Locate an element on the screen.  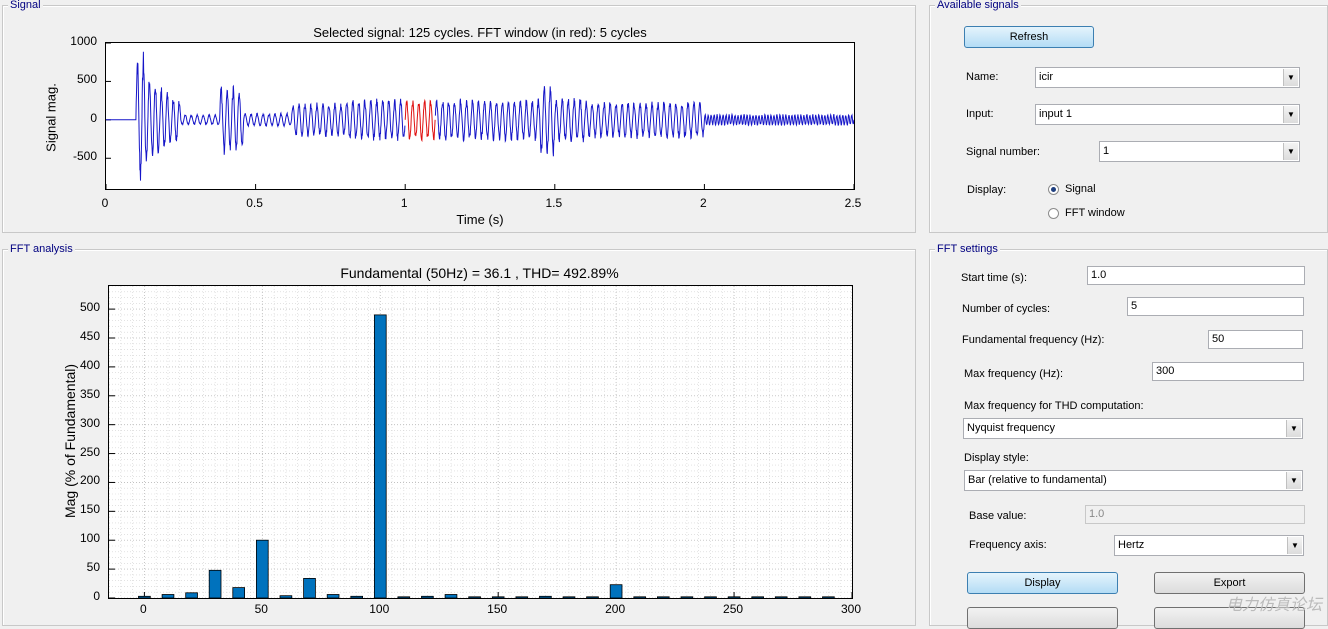
available-signals-panel: Available signals is located at coordinates (1128, 116).